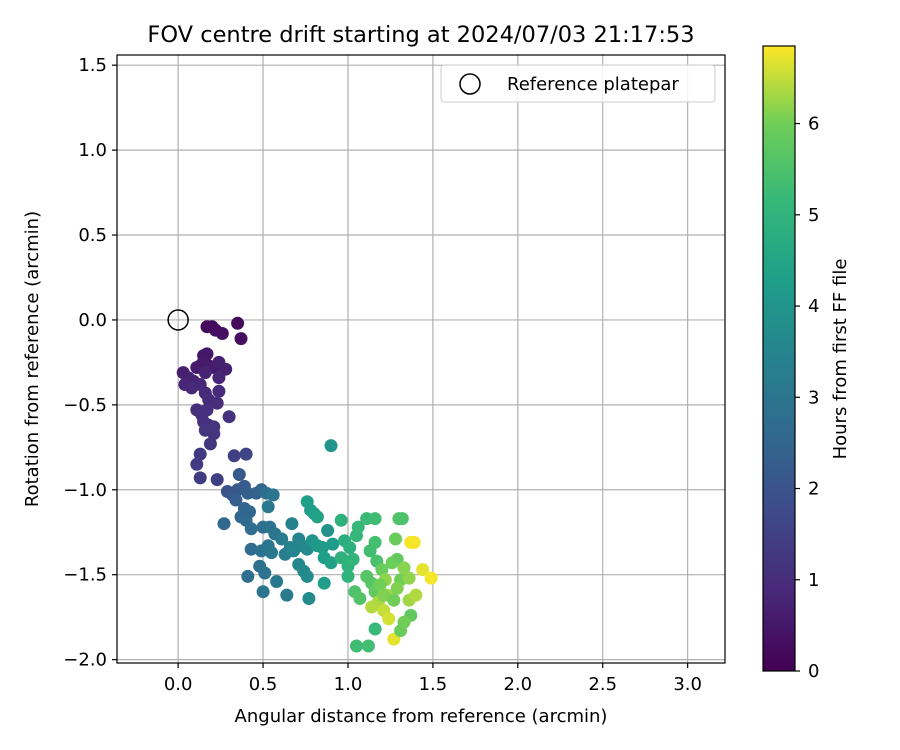 The height and width of the screenshot is (750, 900). What do you see at coordinates (421, 716) in the screenshot?
I see `x-axis-label: Angular distance from reference (arcmin)` at bounding box center [421, 716].